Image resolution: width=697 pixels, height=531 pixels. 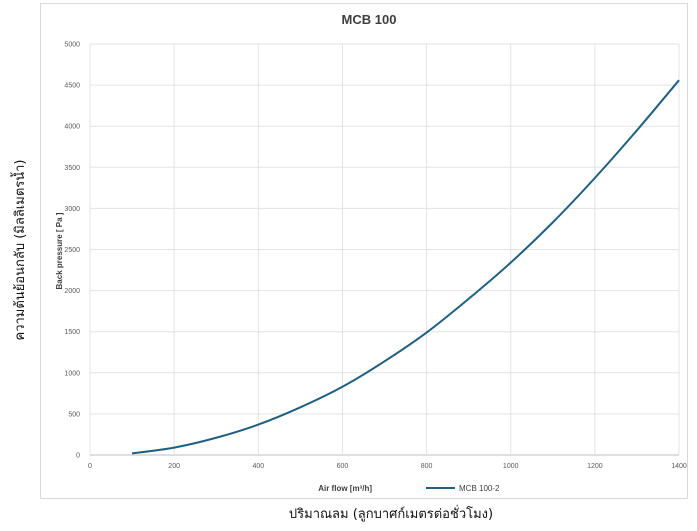 I want to click on y-tick-label: 3000, so click(x=72, y=209).